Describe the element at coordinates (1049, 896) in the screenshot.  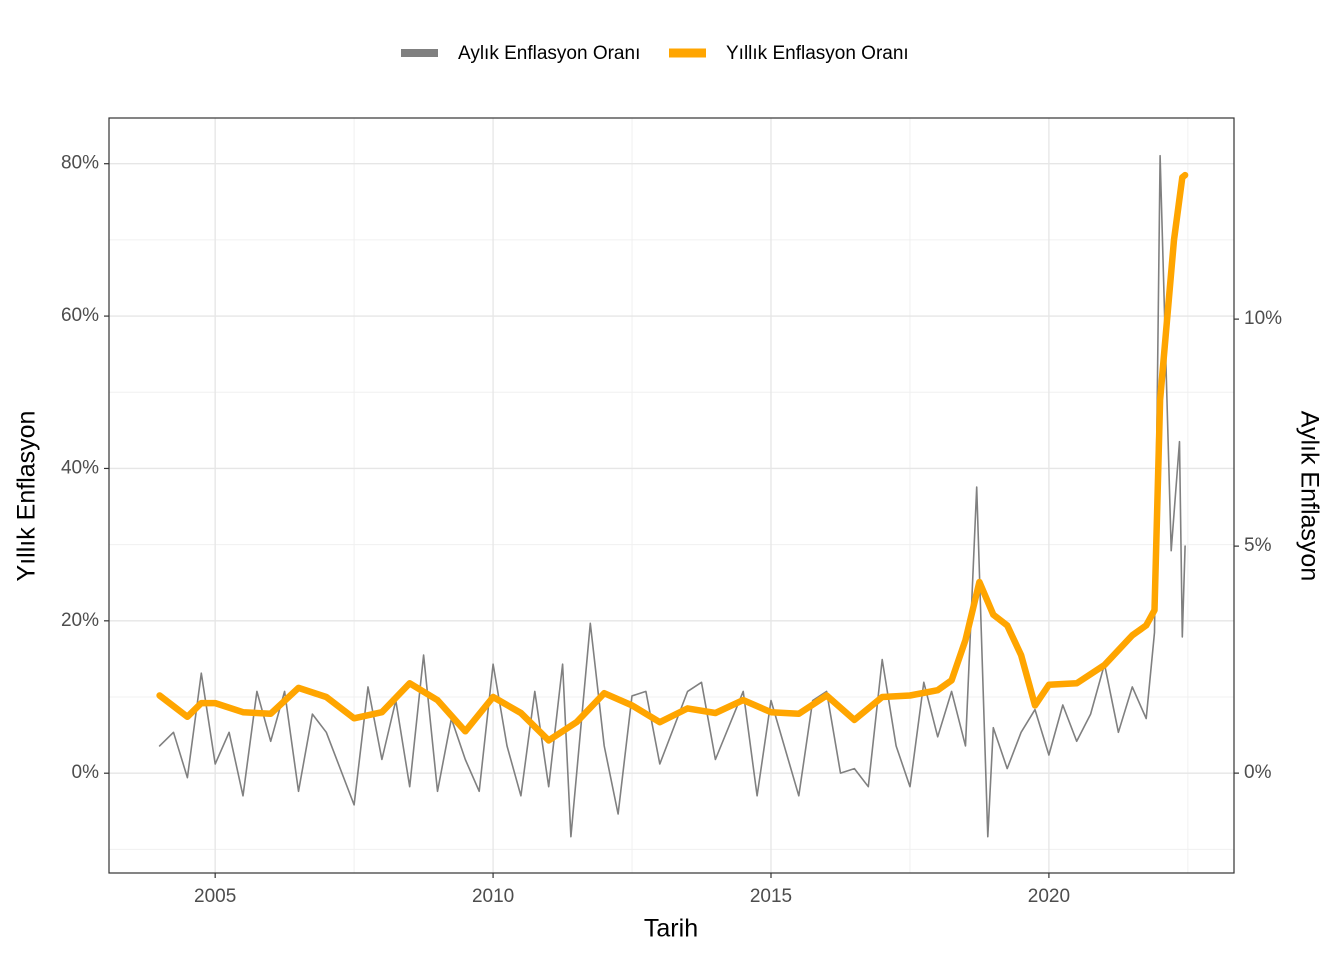
I see `x-tick-label: 2020` at that location.